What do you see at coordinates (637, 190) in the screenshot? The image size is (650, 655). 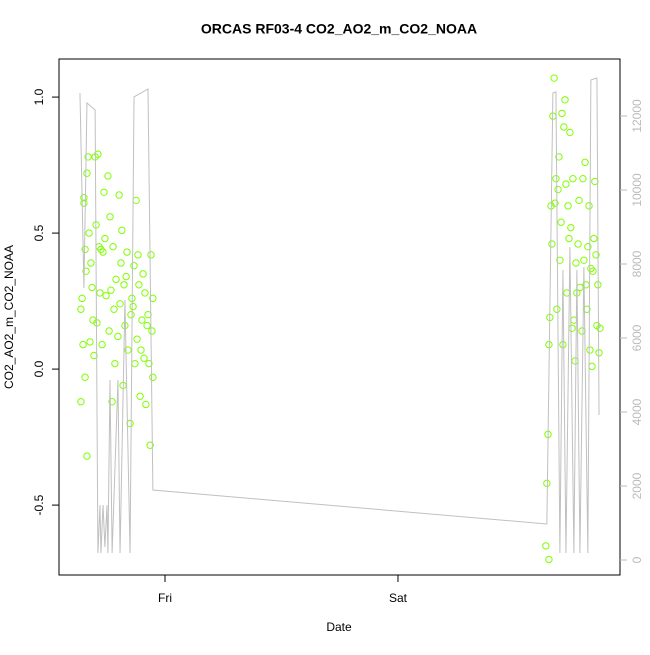 I see `y2-tick-label: 10000` at bounding box center [637, 190].